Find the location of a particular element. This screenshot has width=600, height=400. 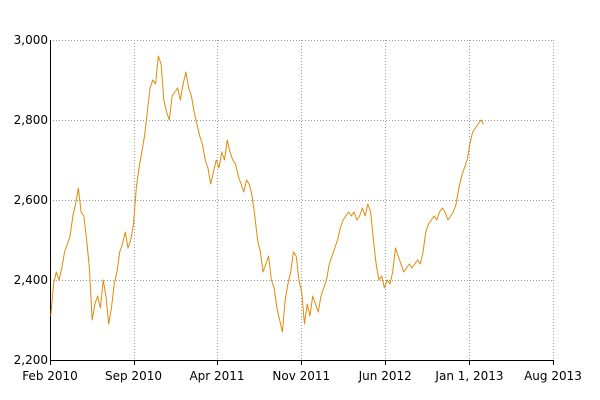

x-tick-label: Aug 2013 is located at coordinates (553, 376).